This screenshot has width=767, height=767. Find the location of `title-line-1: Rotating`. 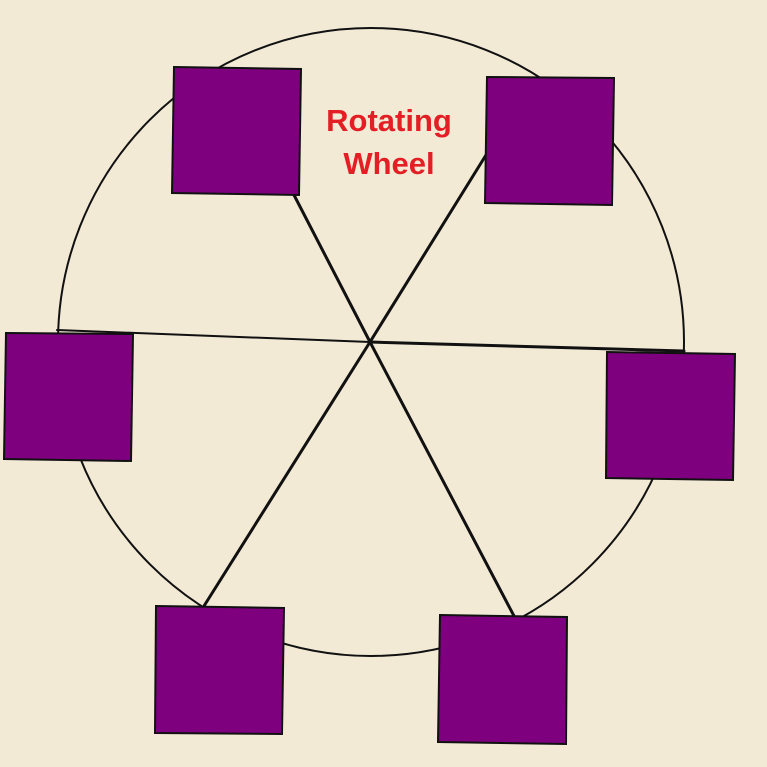

title-line-1: Rotating is located at coordinates (389, 120).